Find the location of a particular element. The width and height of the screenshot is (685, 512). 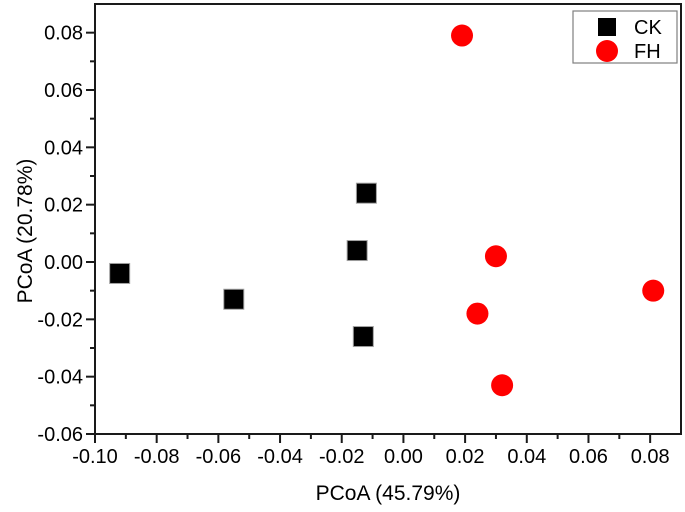

x-tick-label: -0.06 is located at coordinates (219, 457).